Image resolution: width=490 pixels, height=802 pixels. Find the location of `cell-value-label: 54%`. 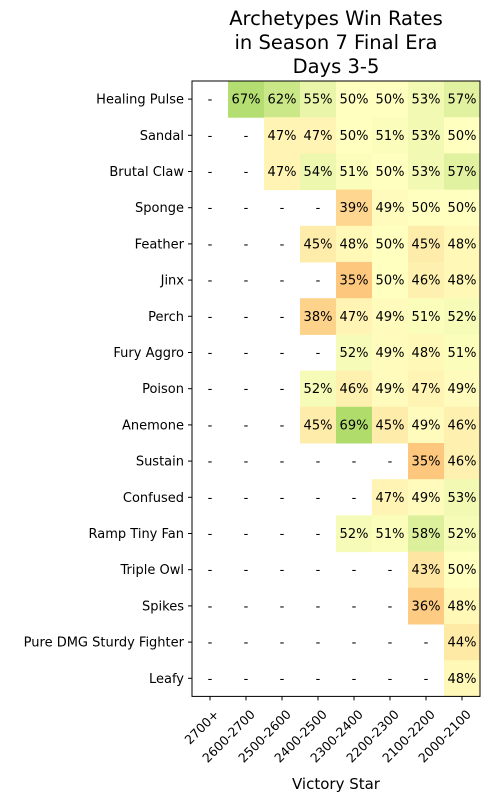

cell-value-label: 54% is located at coordinates (318, 172).